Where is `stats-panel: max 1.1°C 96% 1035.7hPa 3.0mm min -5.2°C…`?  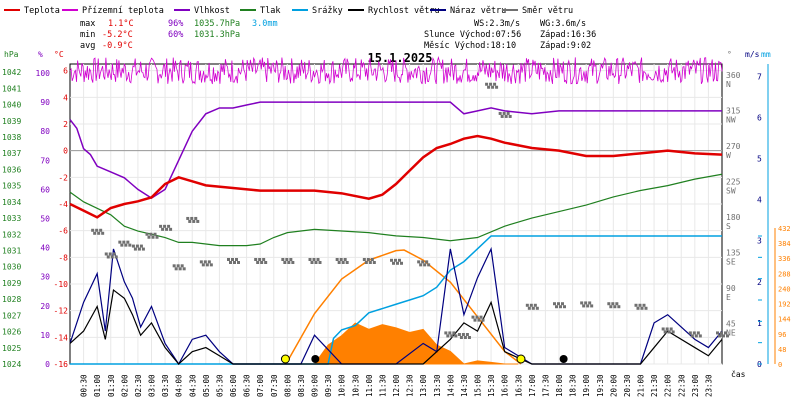 stats-panel: max 1.1°C 96% 1035.7hPa 3.0mm min -5.2°C… is located at coordinates (338, 35).